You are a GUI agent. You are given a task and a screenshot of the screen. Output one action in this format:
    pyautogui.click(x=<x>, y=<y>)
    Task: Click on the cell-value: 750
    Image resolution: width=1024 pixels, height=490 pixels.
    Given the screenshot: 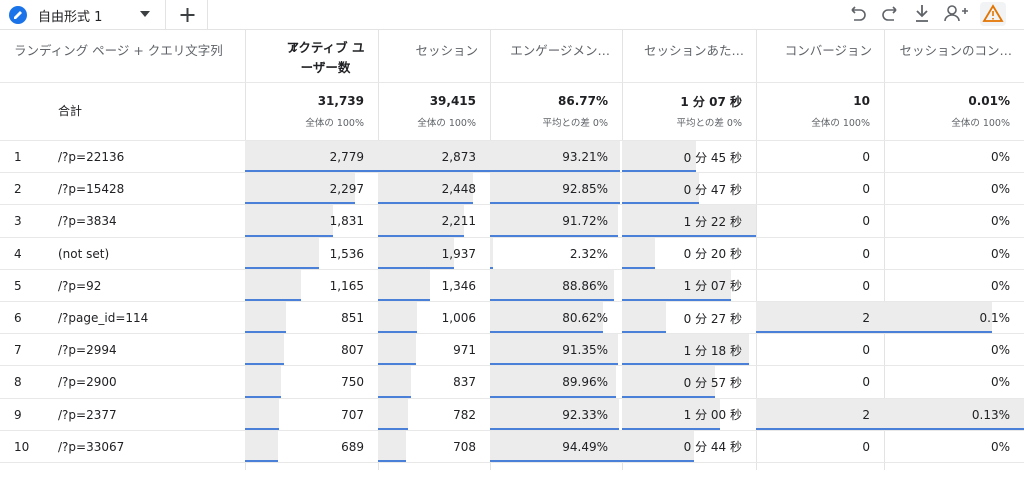 What is the action you would take?
    pyautogui.click(x=352, y=382)
    